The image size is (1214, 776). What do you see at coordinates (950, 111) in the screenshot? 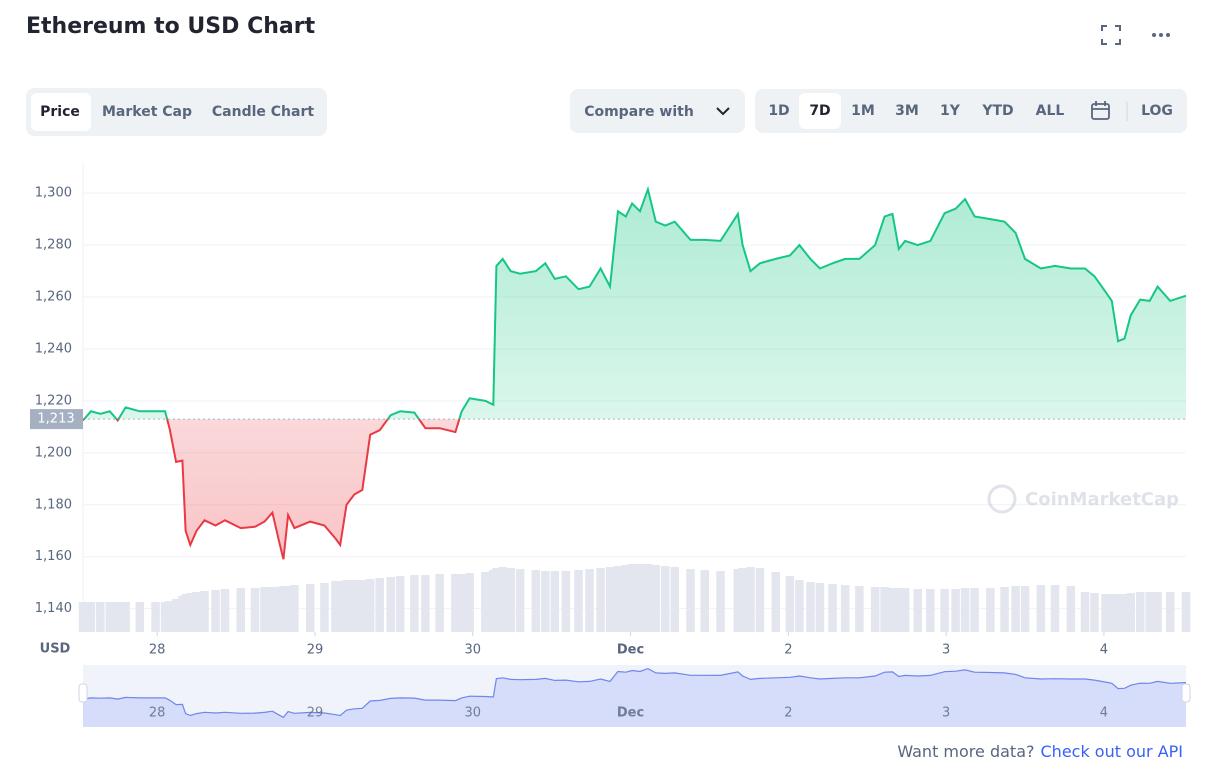
I see `range-button: 1Y` at bounding box center [950, 111].